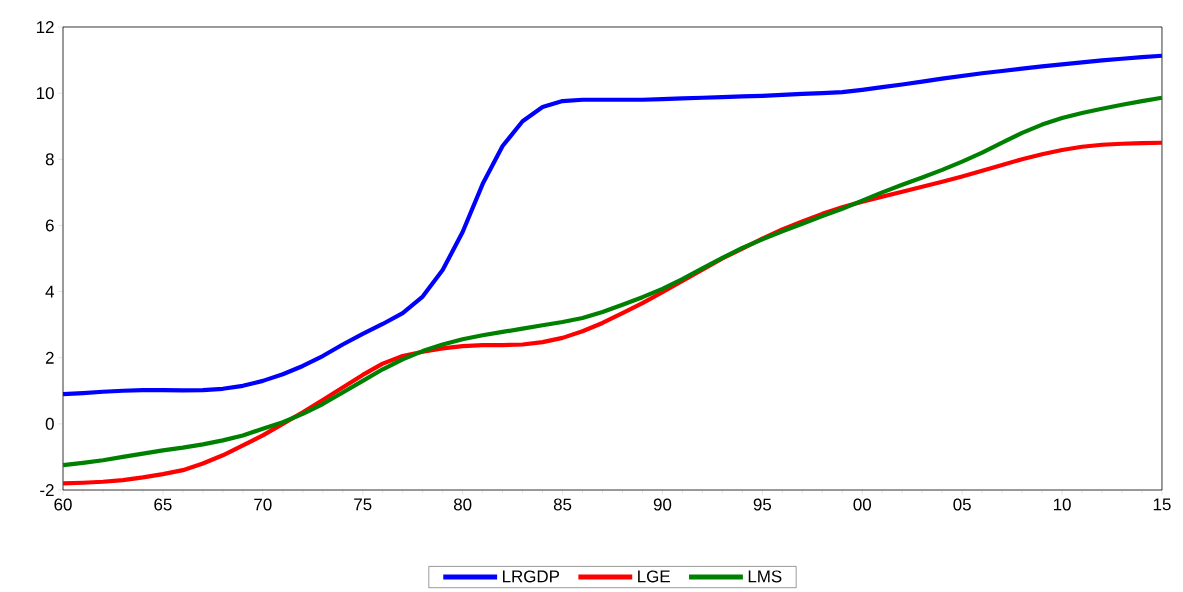 The height and width of the screenshot is (592, 1183). What do you see at coordinates (1162, 504) in the screenshot?
I see `x-tick-label: 15` at bounding box center [1162, 504].